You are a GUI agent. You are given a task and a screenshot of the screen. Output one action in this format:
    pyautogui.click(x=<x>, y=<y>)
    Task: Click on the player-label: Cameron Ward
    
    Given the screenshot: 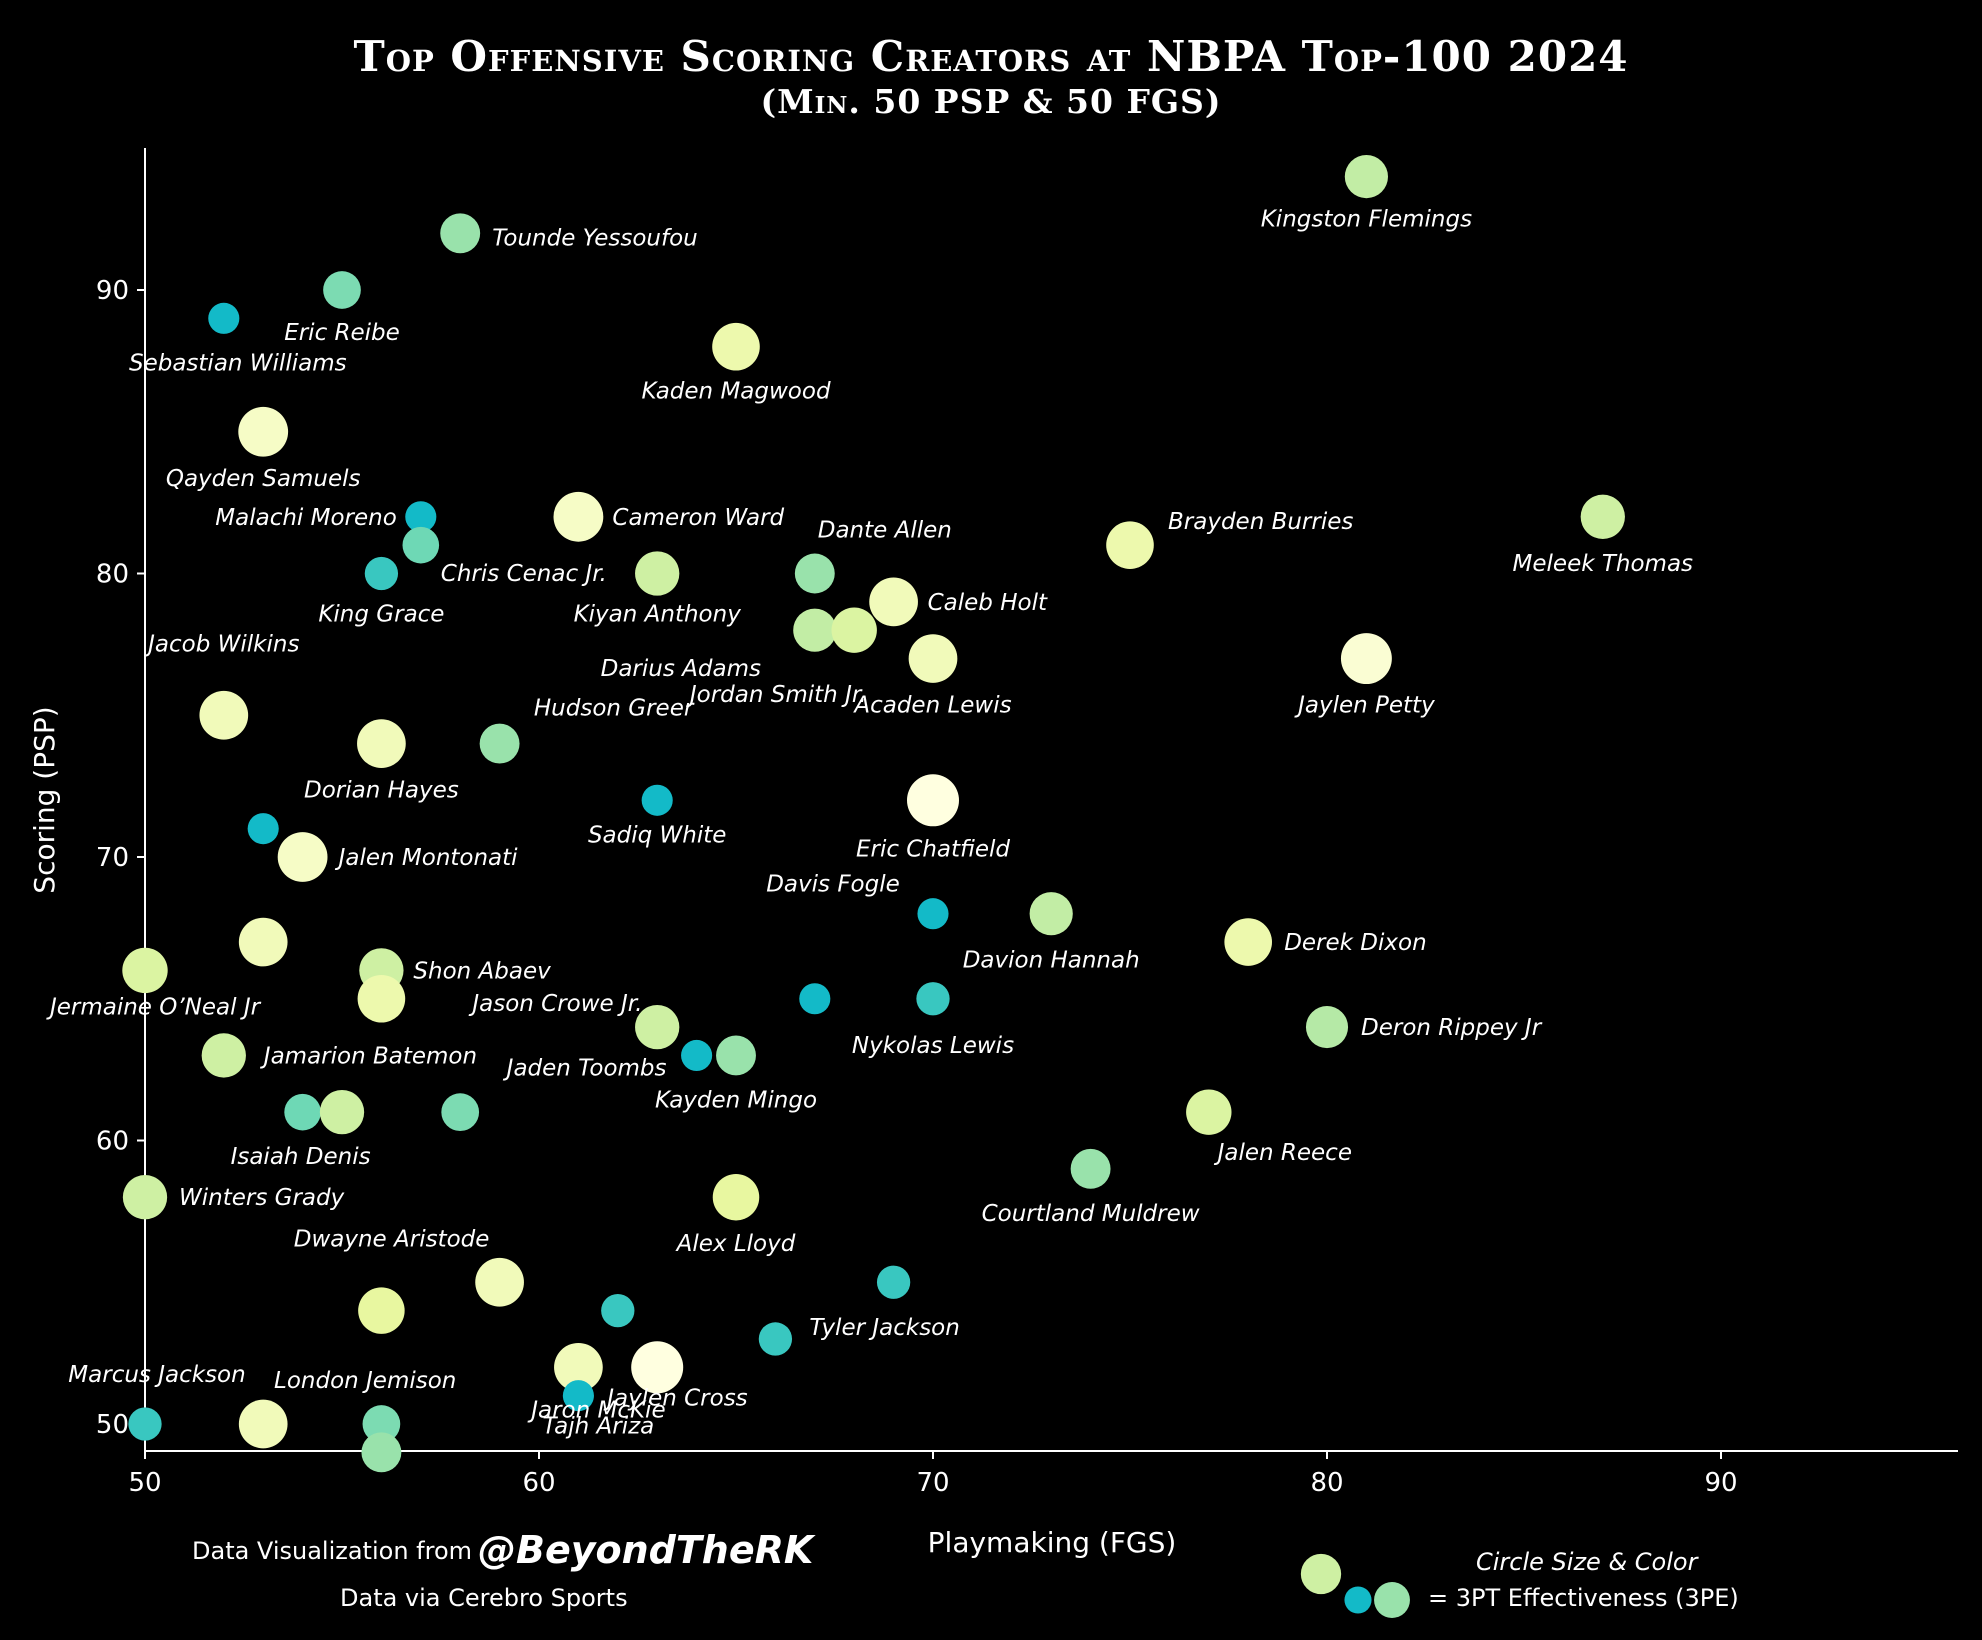 What is the action you would take?
    pyautogui.click(x=698, y=518)
    